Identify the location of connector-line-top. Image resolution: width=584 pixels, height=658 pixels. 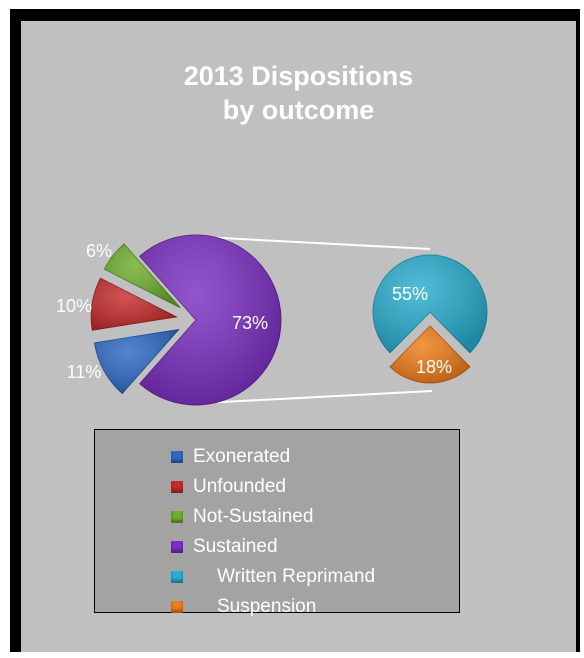
(316, 243).